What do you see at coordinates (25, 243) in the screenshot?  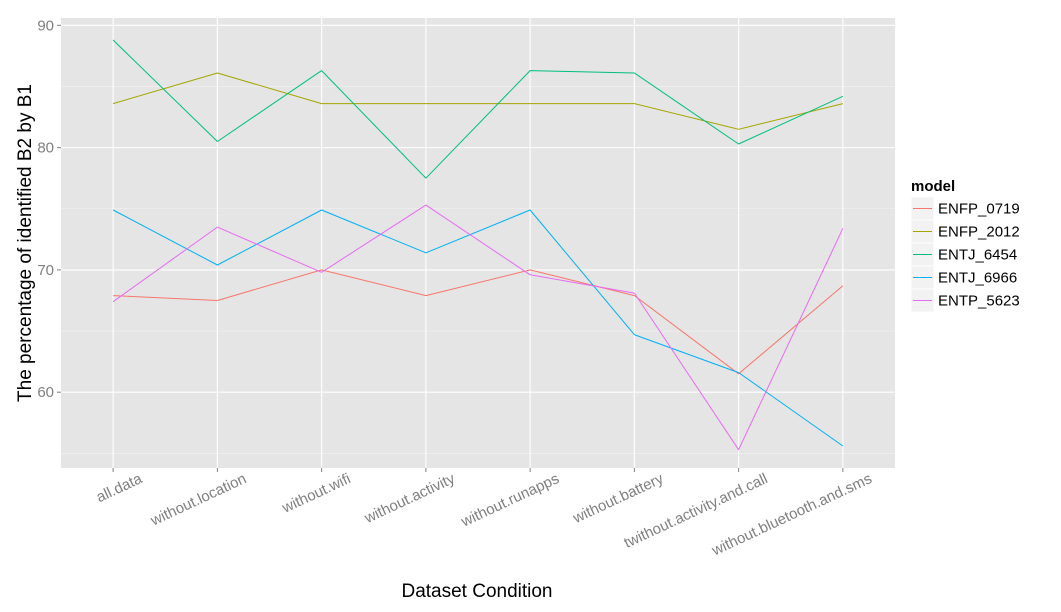 I see `y-axis-title: The percentage of identified B2 by B1` at bounding box center [25, 243].